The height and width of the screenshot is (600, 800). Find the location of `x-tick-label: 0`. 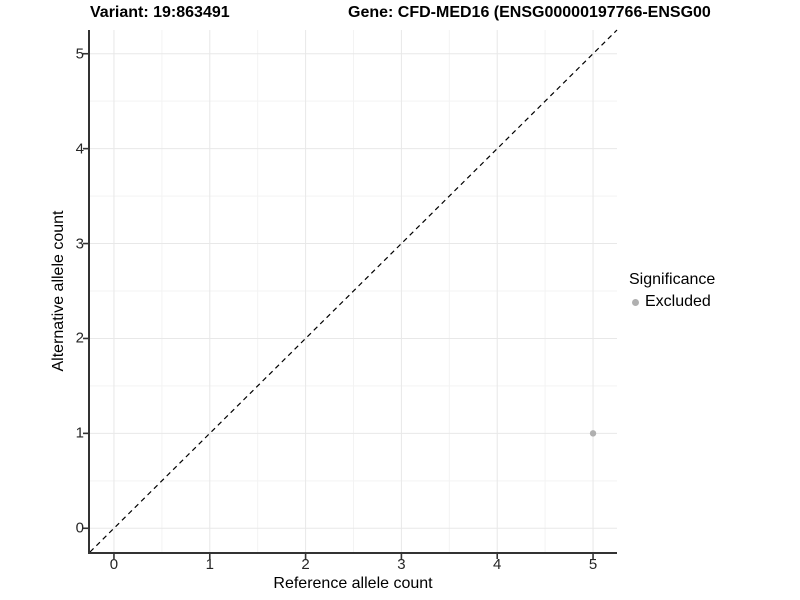

x-tick-label: 0 is located at coordinates (114, 564).